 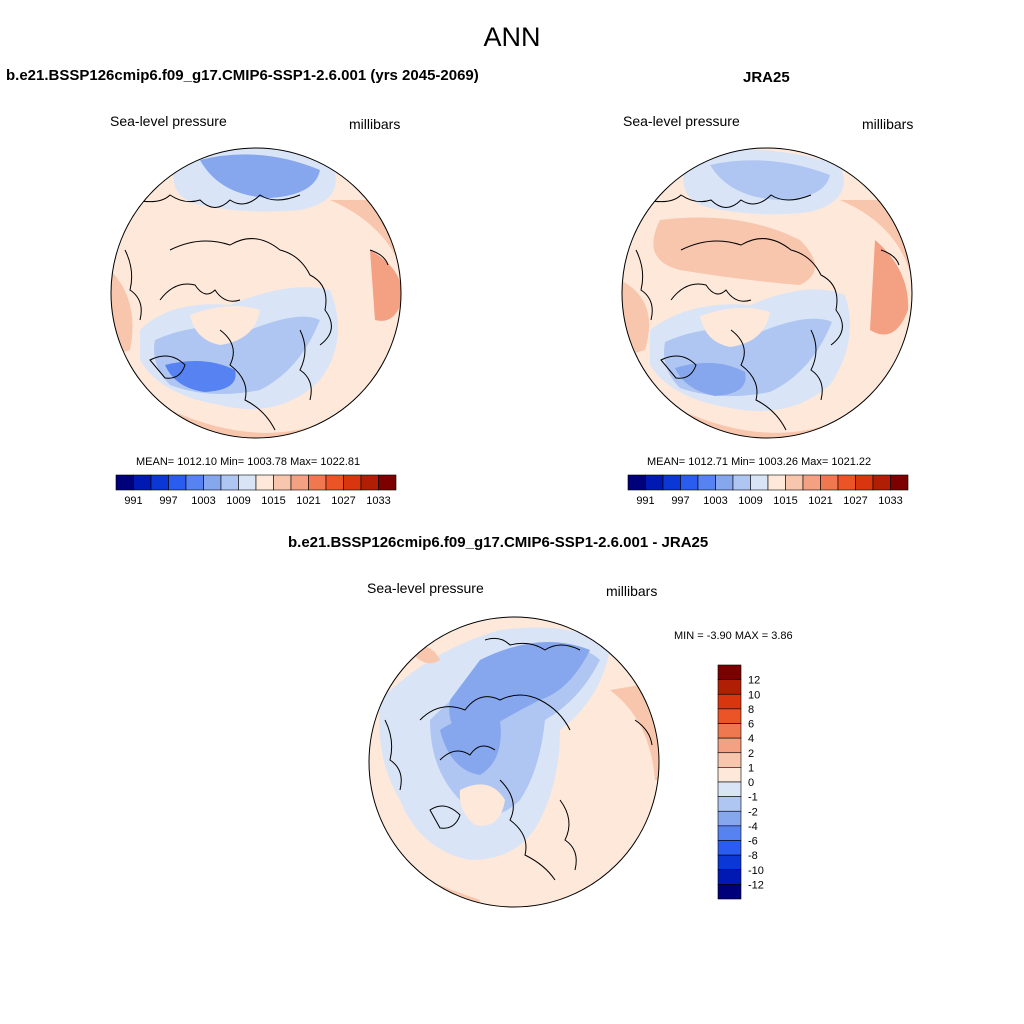 What do you see at coordinates (680, 501) in the screenshot?
I see `panel-2-colorbar-tick-label: 997` at bounding box center [680, 501].